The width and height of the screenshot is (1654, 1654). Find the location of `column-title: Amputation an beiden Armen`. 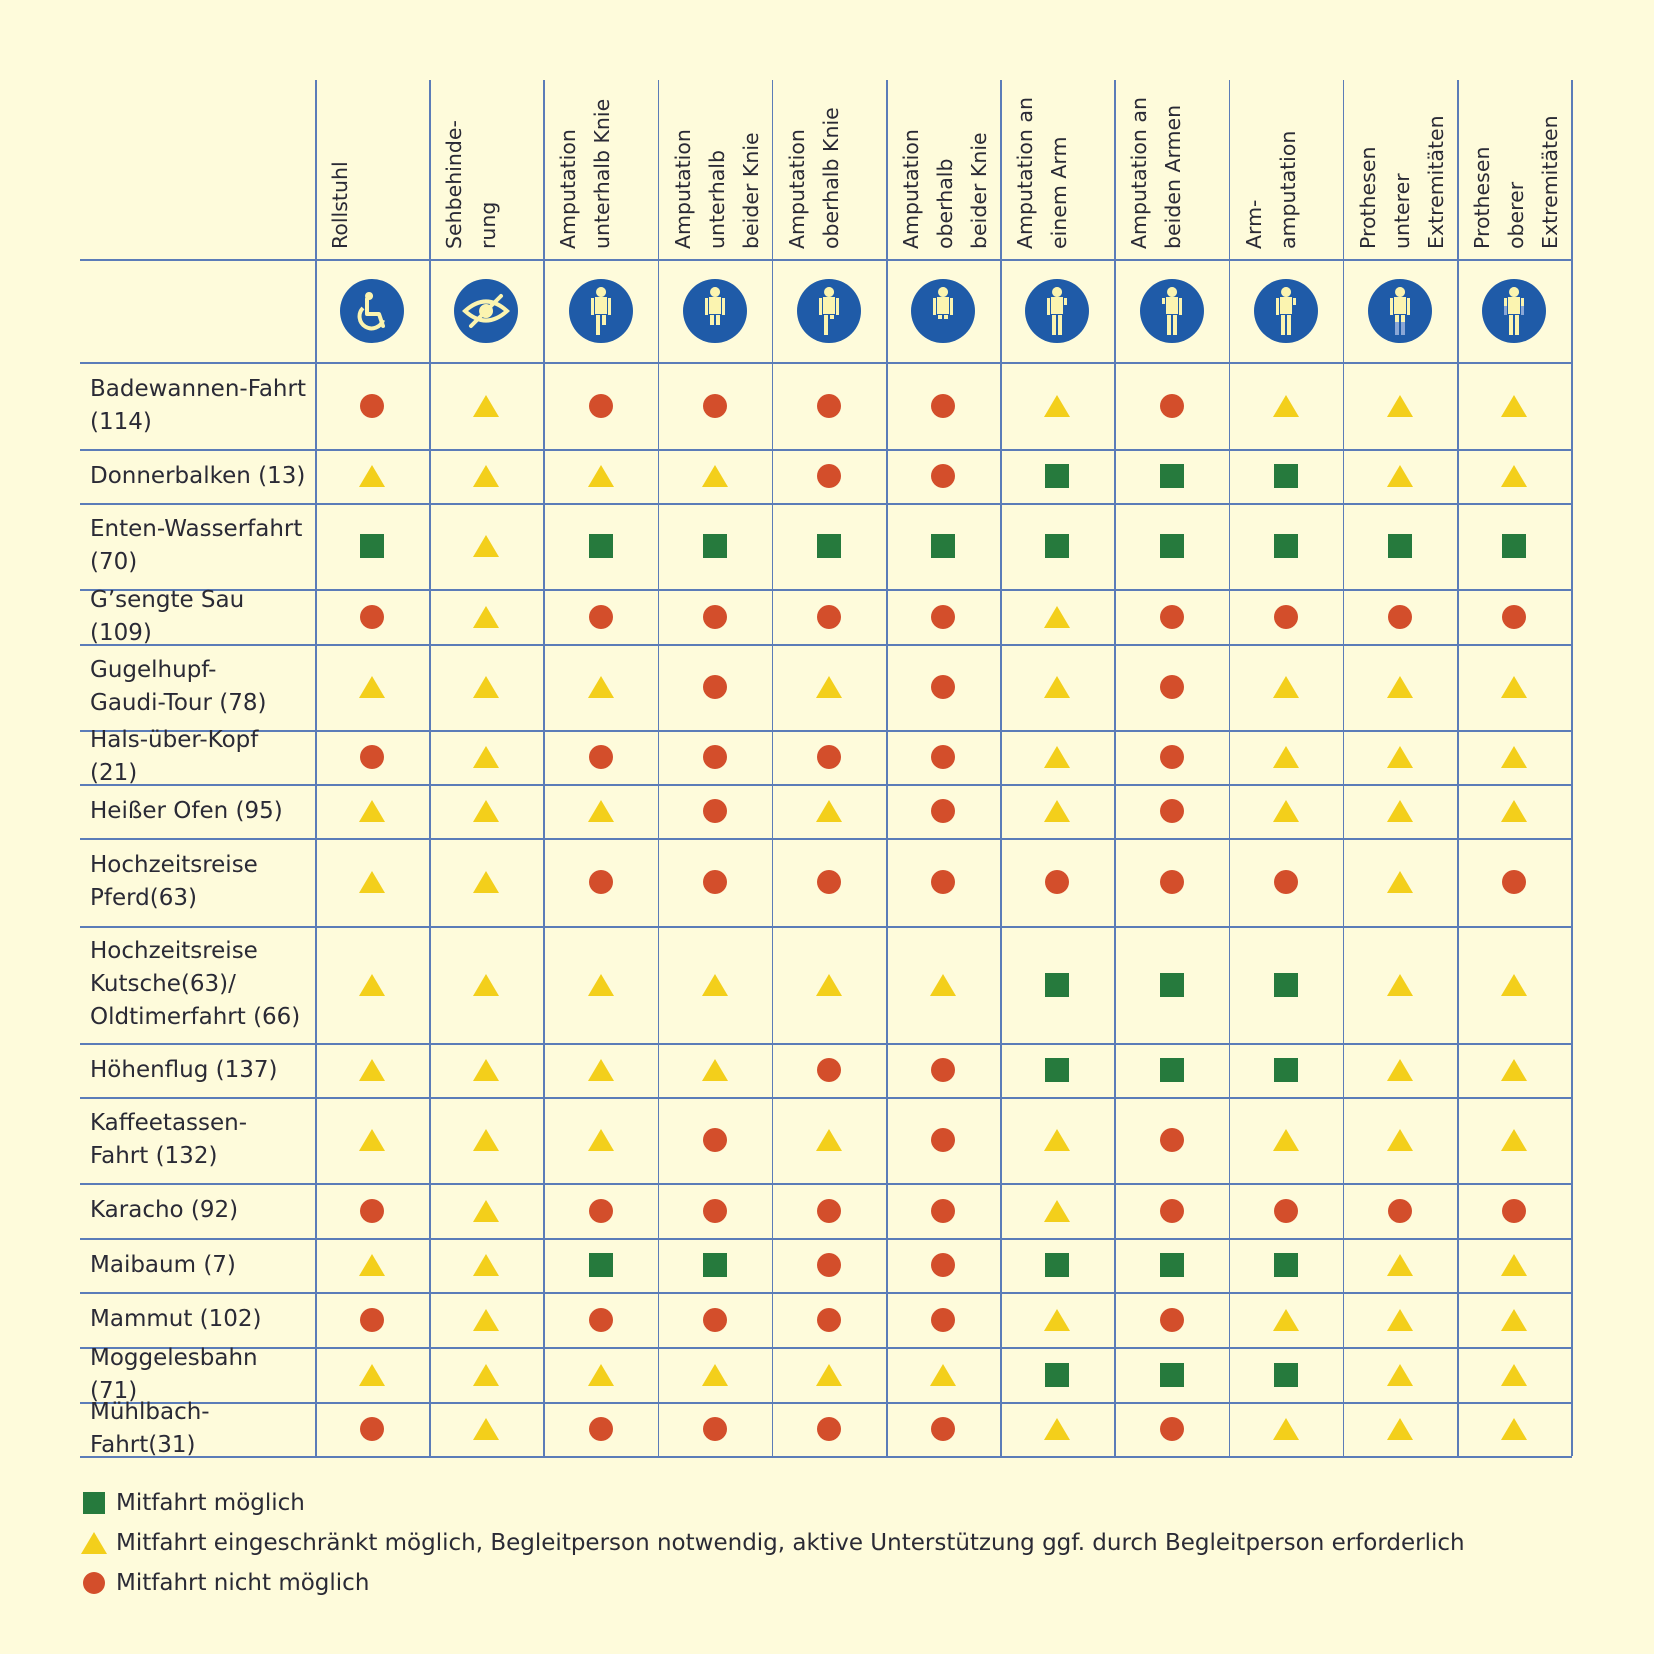

column-title: Amputation an beiden Armen is located at coordinates (1171, 166).